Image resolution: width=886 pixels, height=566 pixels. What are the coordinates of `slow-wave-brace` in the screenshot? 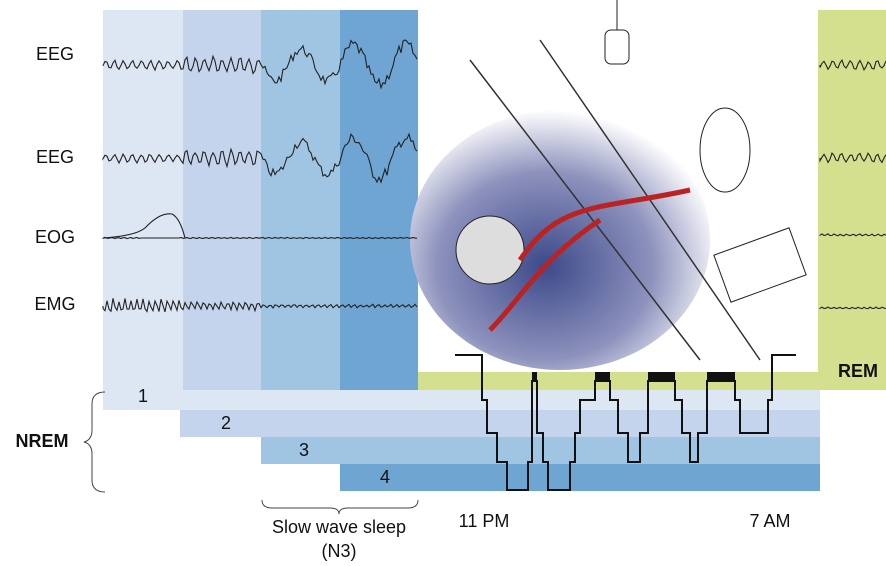 It's located at (340, 507).